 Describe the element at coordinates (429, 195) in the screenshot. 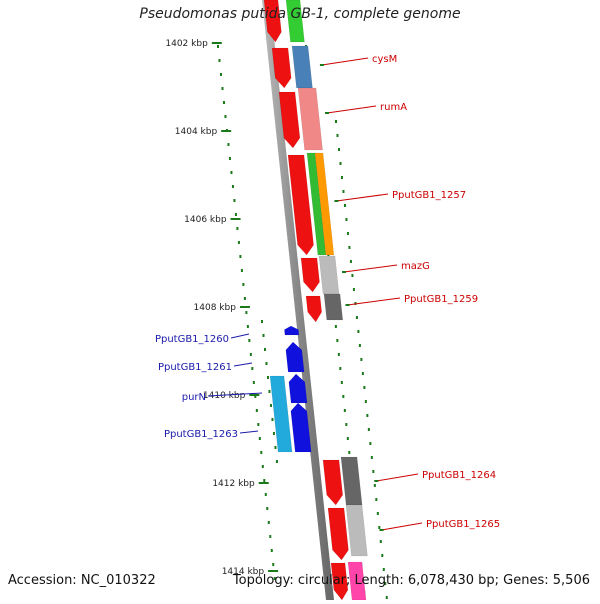

I see `forward-gene-label: PputGB1_1257` at that location.